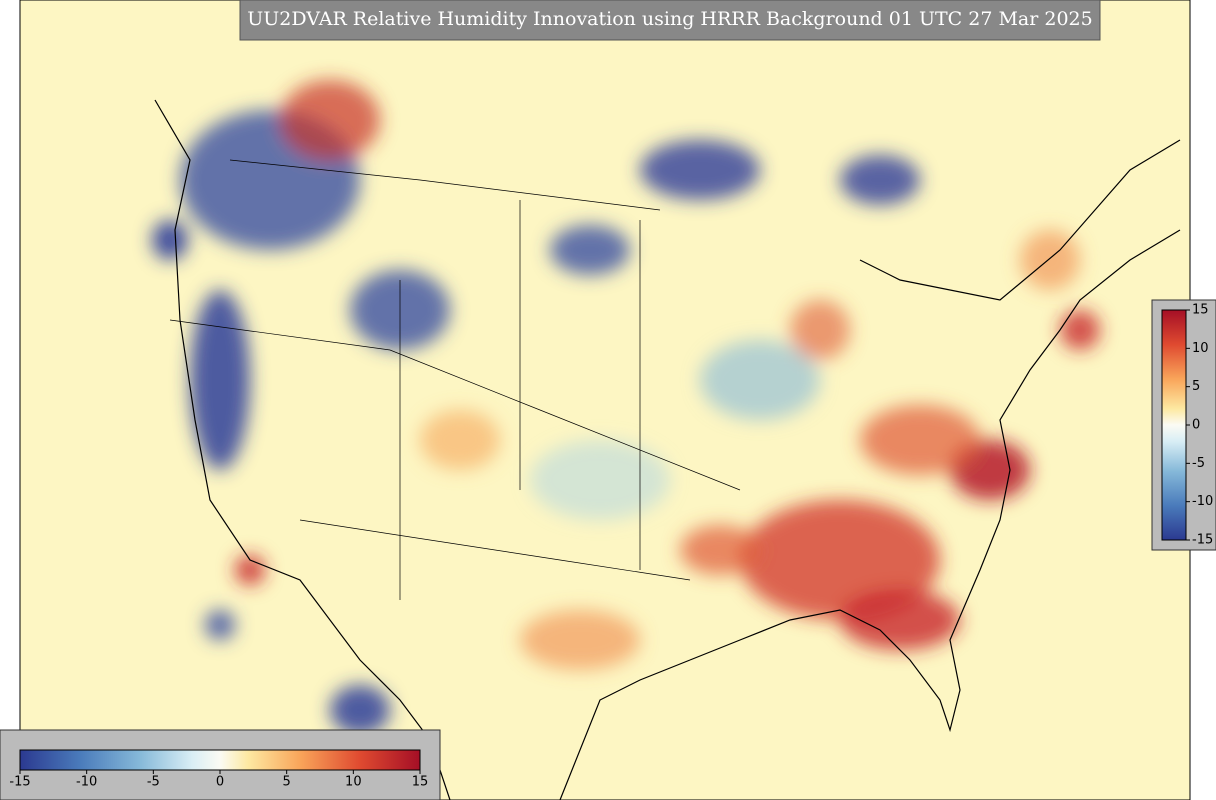 This screenshot has width=1216, height=800. I want to click on title-box, so click(670, 20).